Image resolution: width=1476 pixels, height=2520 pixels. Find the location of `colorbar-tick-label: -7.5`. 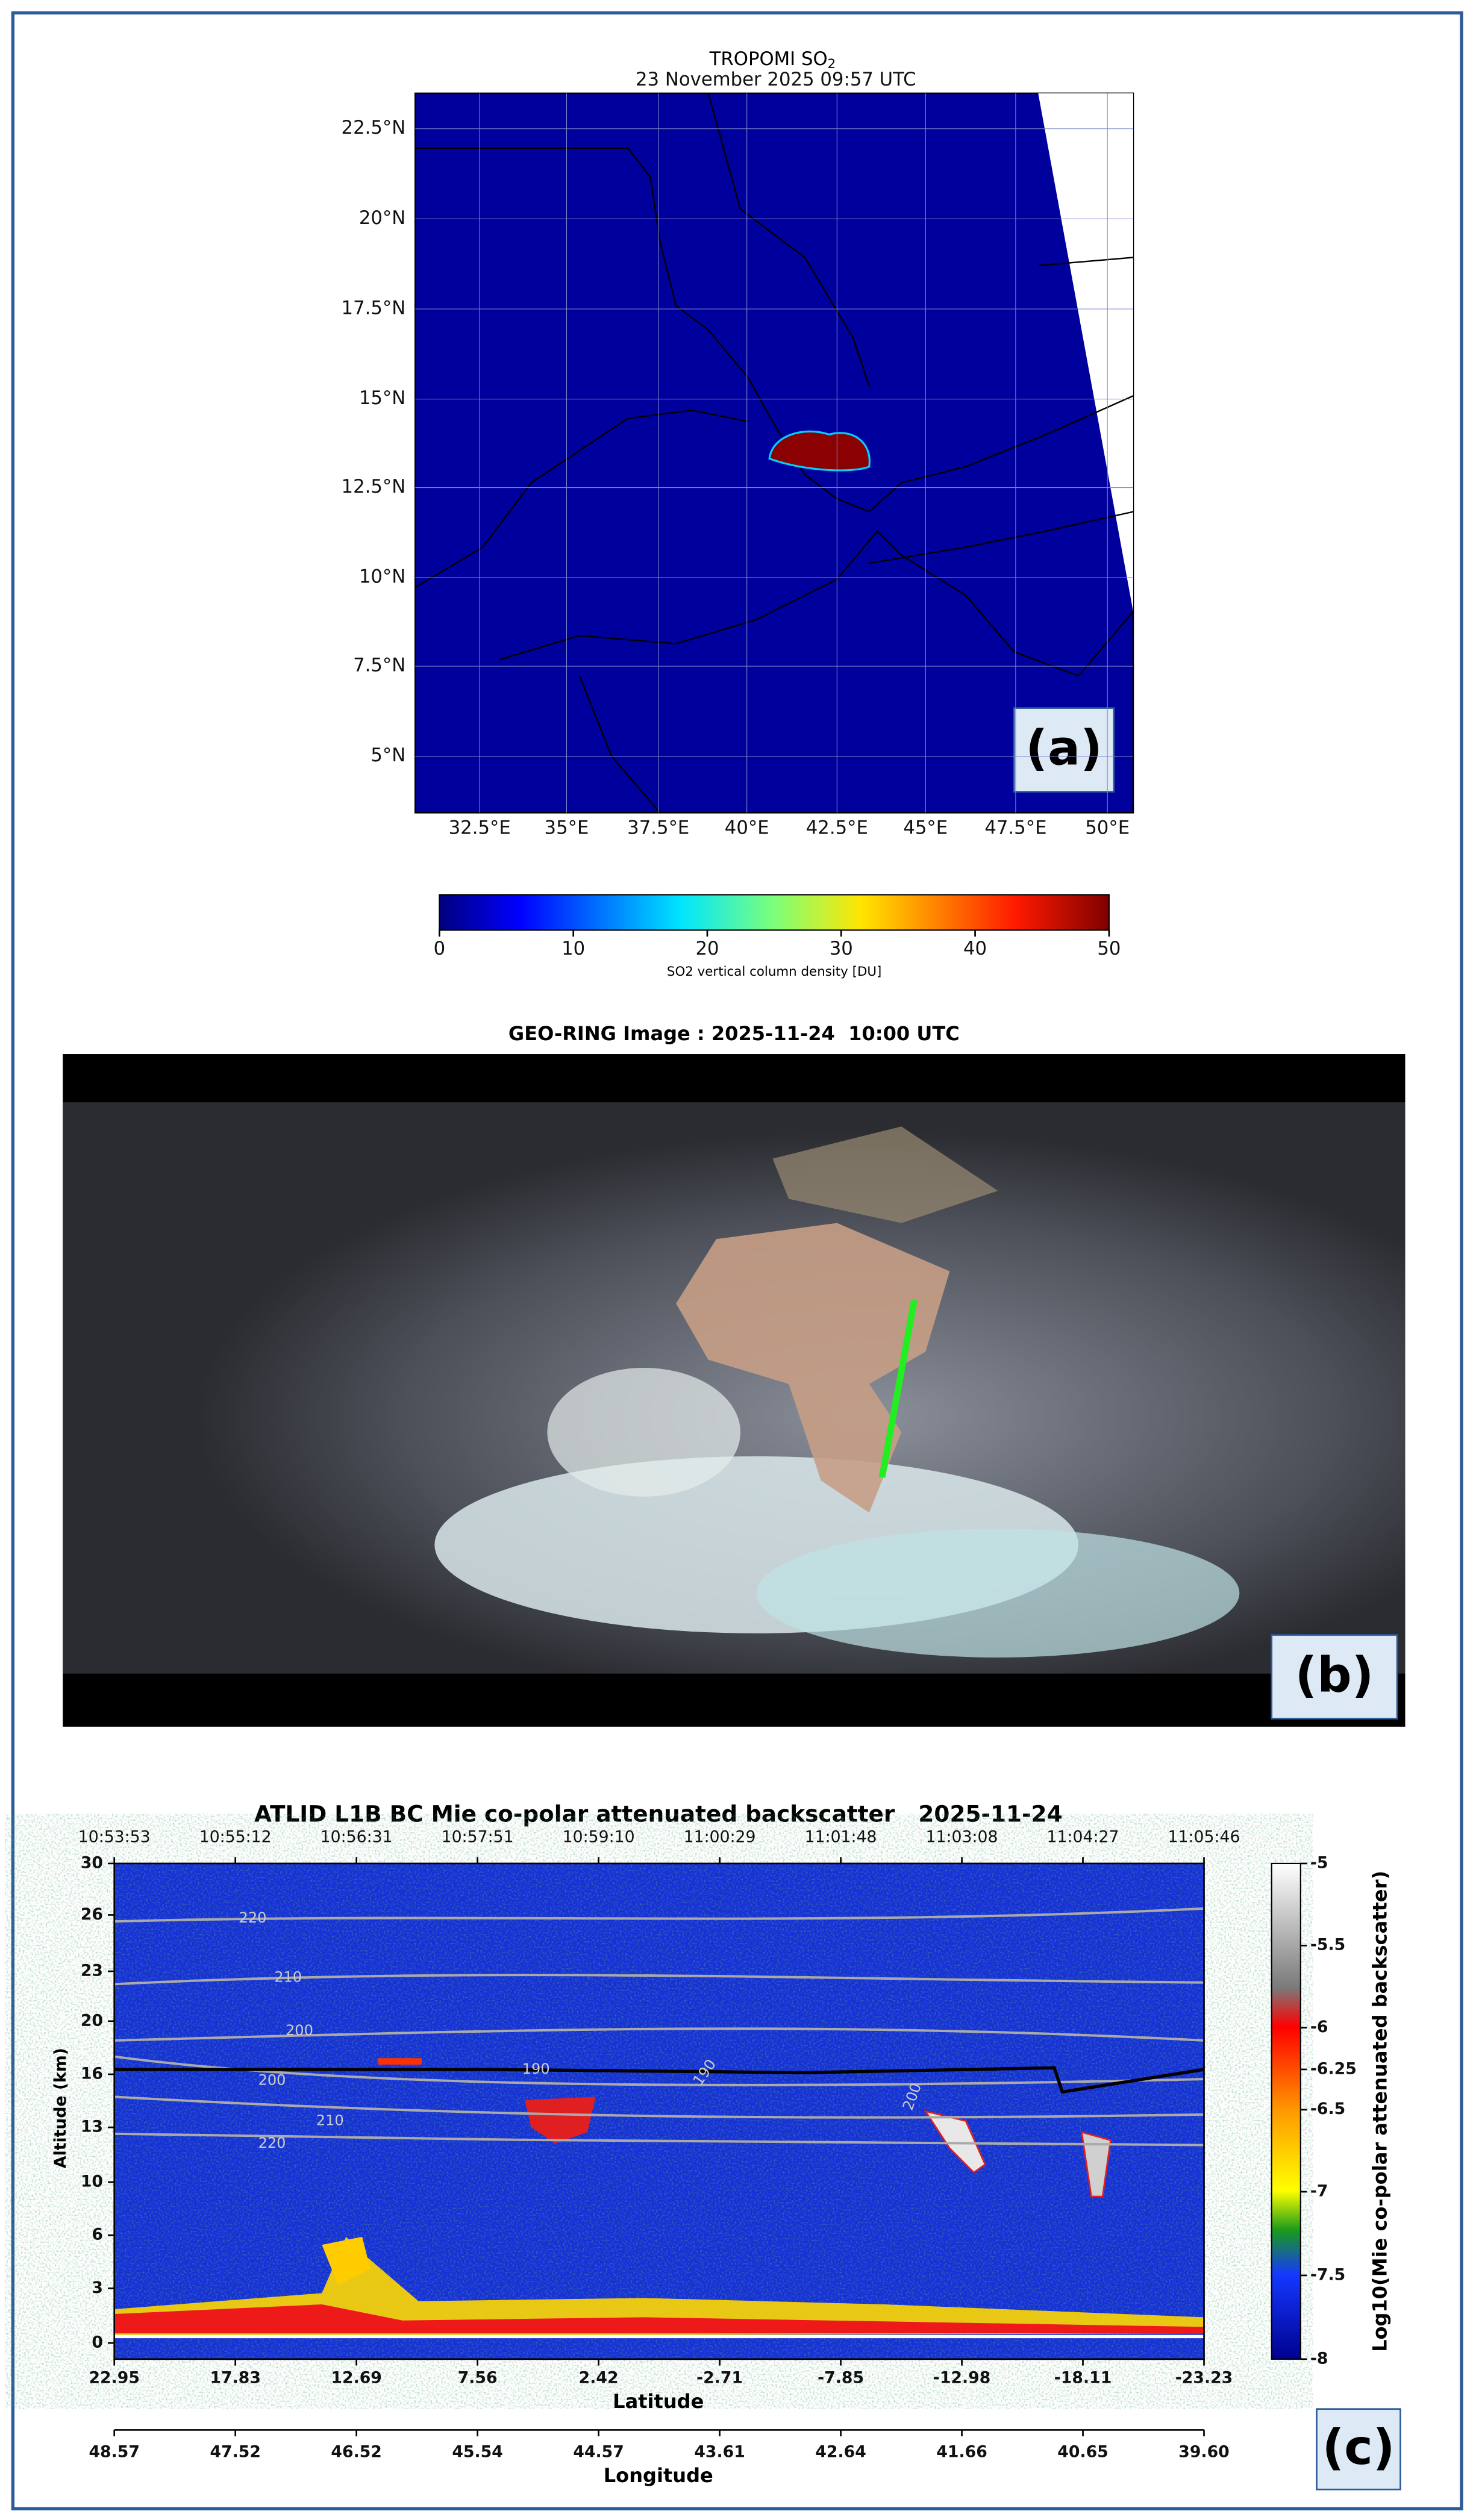

colorbar-tick-label: -7.5 is located at coordinates (1328, 2274).